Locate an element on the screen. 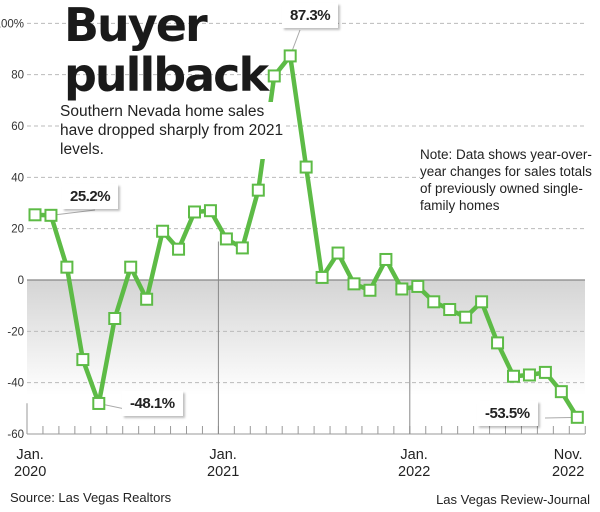 The image size is (600, 512). x-tick-nov-2022: Nov. 2022 is located at coordinates (568, 463).